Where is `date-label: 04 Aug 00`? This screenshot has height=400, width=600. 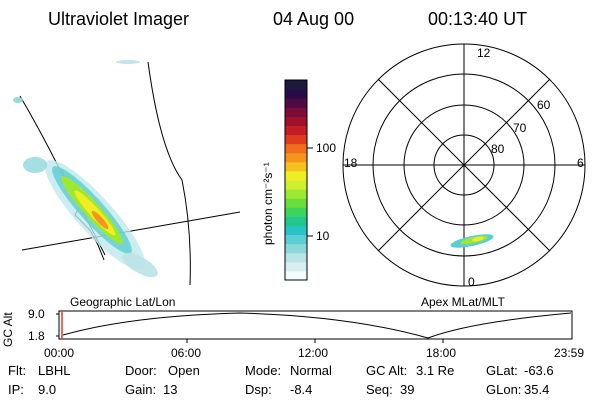 date-label: 04 Aug 00 is located at coordinates (314, 19).